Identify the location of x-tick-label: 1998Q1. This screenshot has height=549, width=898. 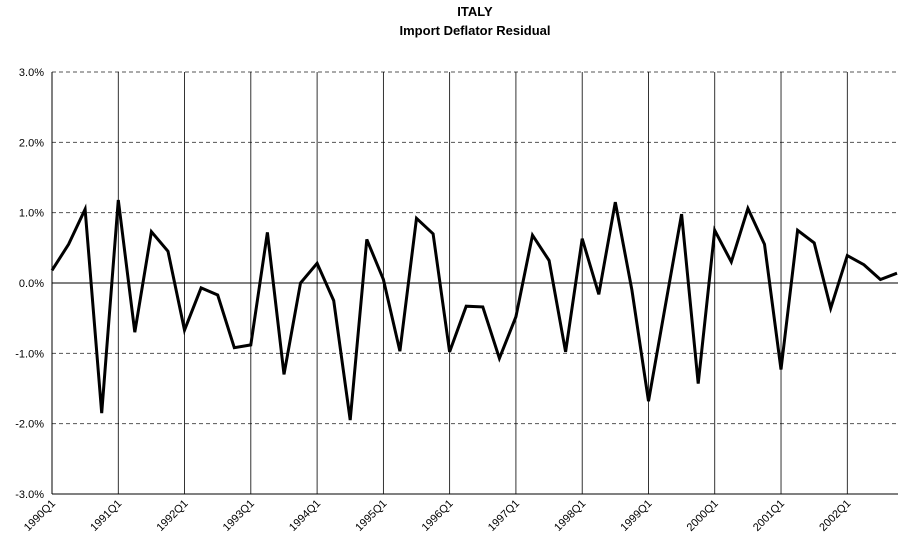
(570, 516).